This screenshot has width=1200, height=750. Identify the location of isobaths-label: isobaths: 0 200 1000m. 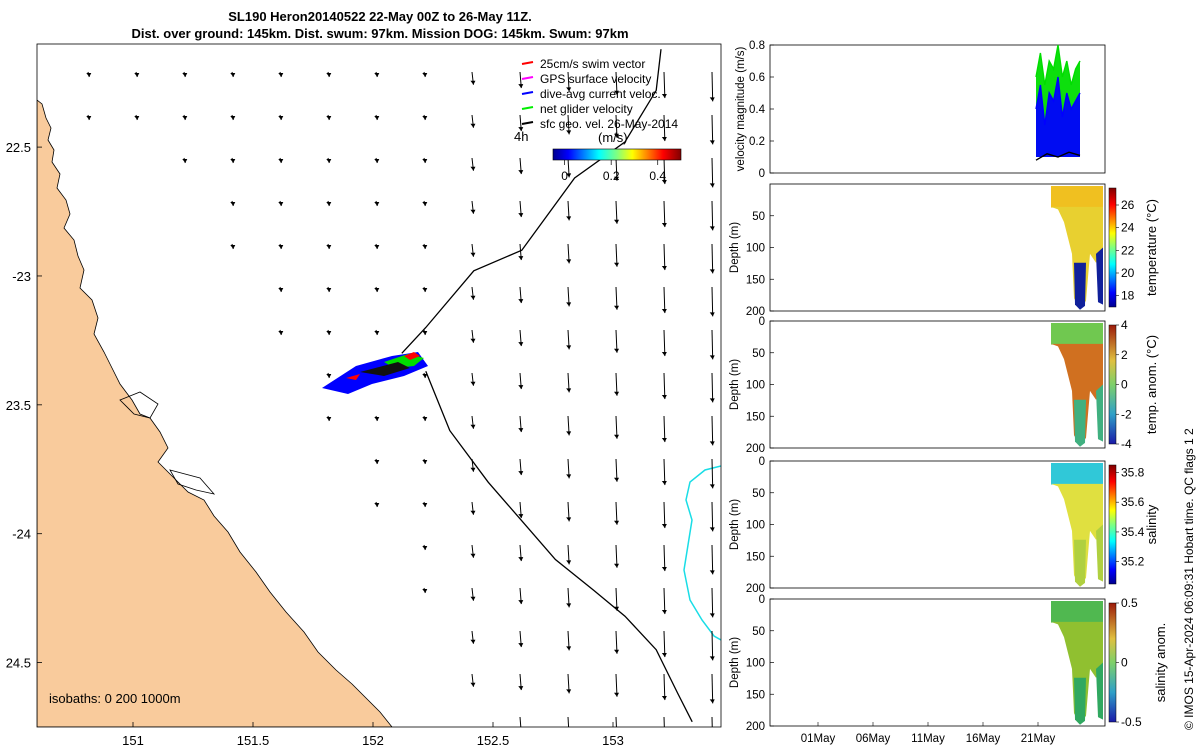
(115, 698).